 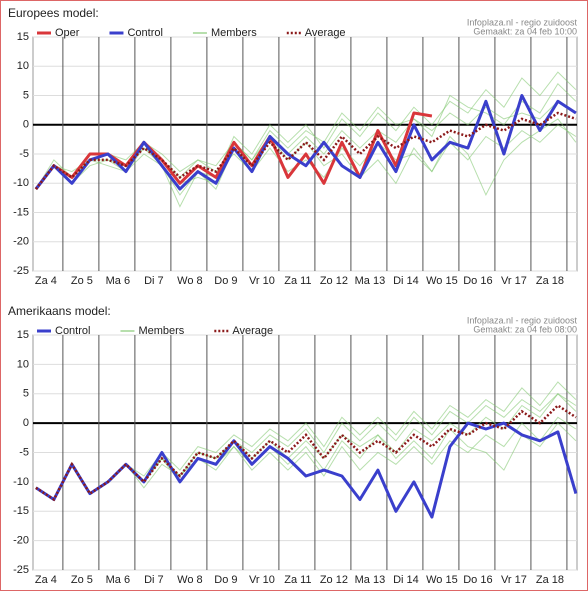 I want to click on legend-label: Oper, so click(x=67, y=33).